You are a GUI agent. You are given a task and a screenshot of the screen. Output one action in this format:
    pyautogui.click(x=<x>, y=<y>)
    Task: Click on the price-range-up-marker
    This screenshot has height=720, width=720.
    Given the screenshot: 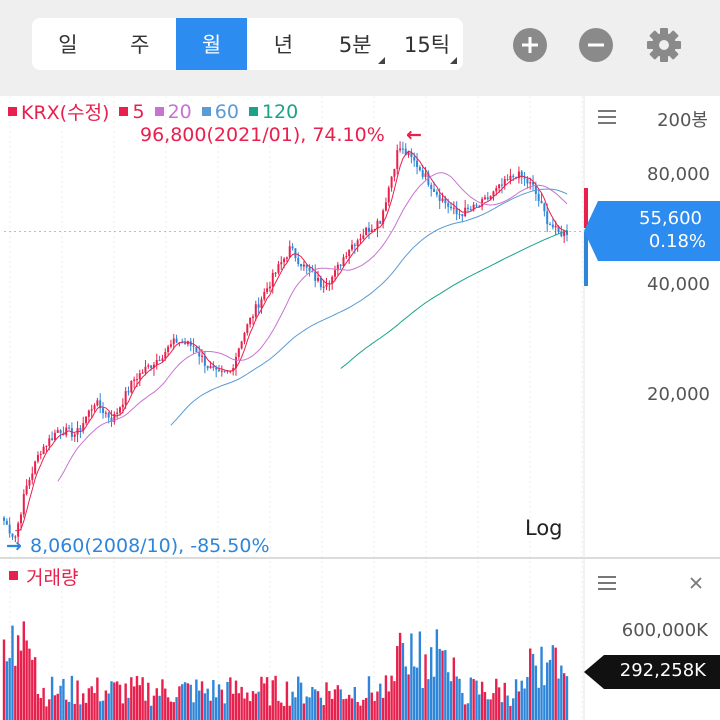 What is the action you would take?
    pyautogui.click(x=586, y=208)
    